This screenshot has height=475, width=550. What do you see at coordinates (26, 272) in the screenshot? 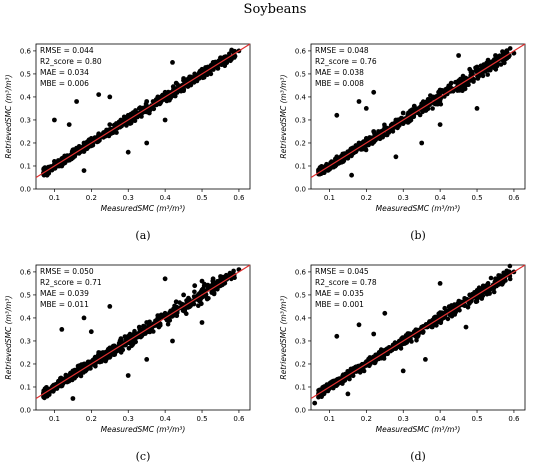
I see `y-tick-label: 0.6` at bounding box center [26, 272].